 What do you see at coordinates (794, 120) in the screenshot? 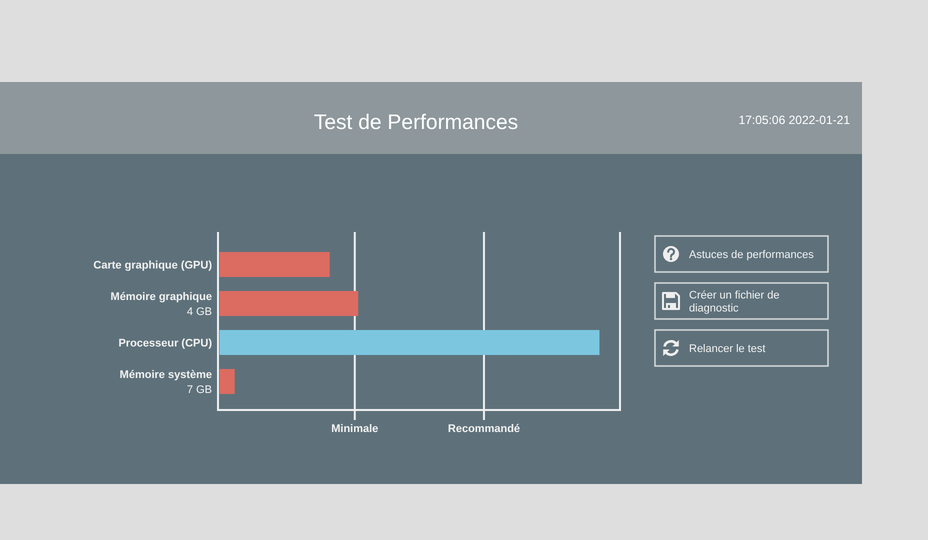
I see `text: 17:05:06 2022-01-21` at bounding box center [794, 120].